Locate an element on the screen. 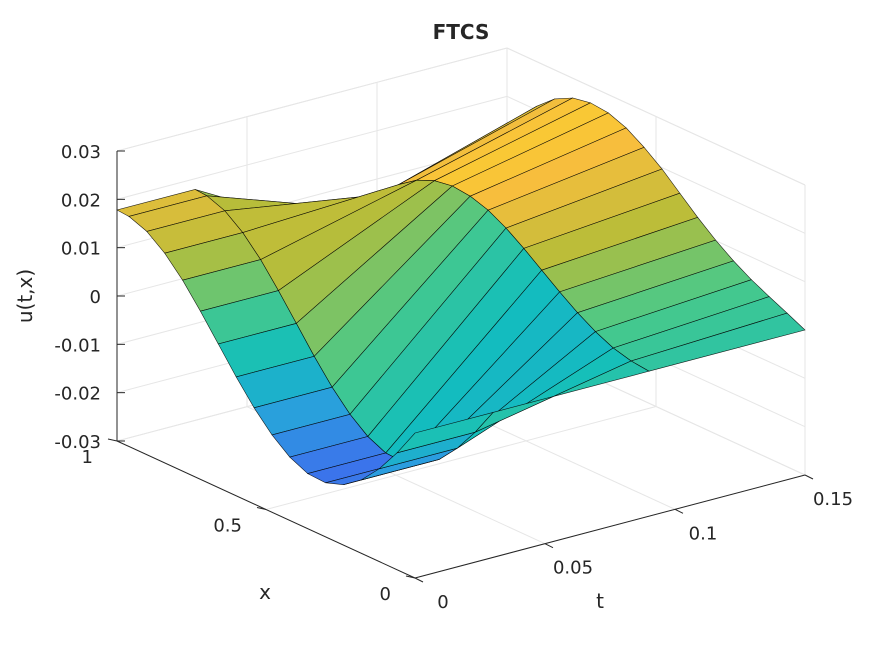  z-tick-label: 0.01 is located at coordinates (81, 249).